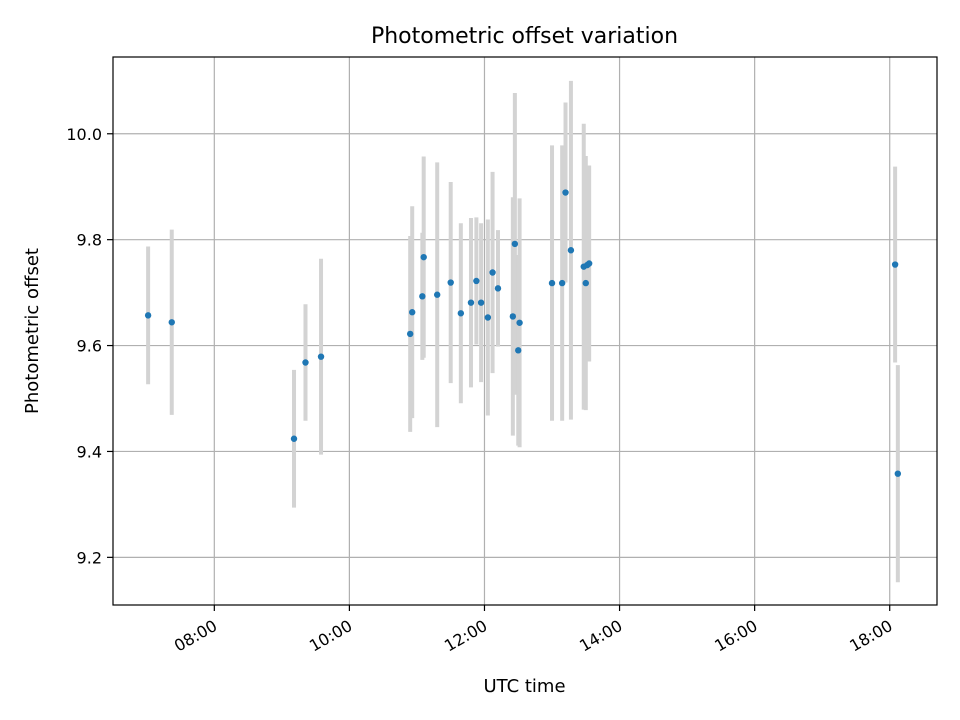 The image size is (960, 720). What do you see at coordinates (32, 331) in the screenshot?
I see `y-axis-label: Photometric offset` at bounding box center [32, 331].